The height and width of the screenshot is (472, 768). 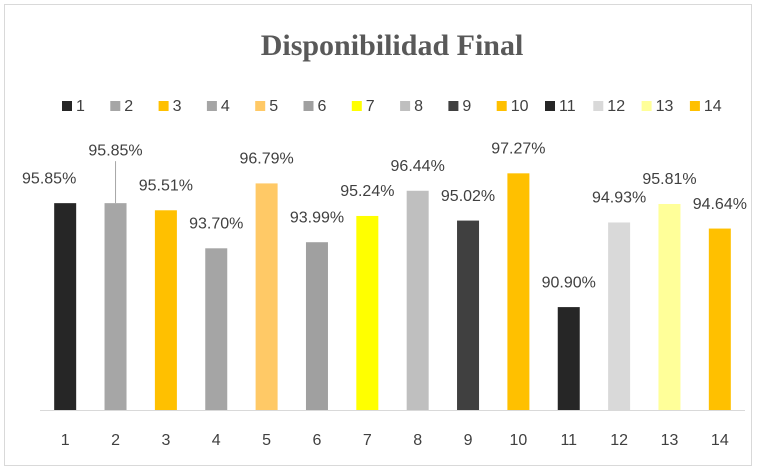 I want to click on legend-label: 13, so click(x=665, y=106).